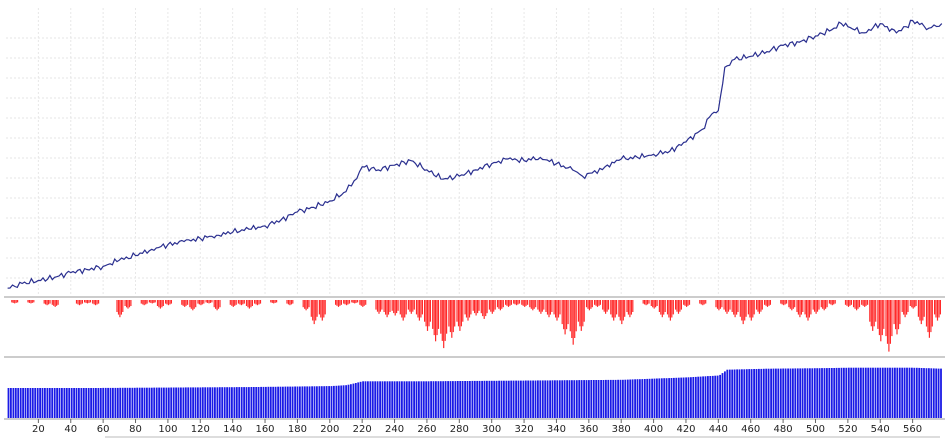  I want to click on x-axis-tick-label: 360, so click(588, 429).